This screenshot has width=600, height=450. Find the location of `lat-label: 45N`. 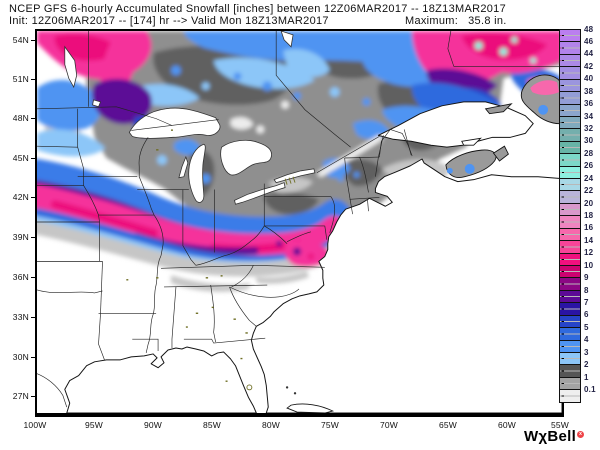

lat-label: 45N is located at coordinates (20, 158).